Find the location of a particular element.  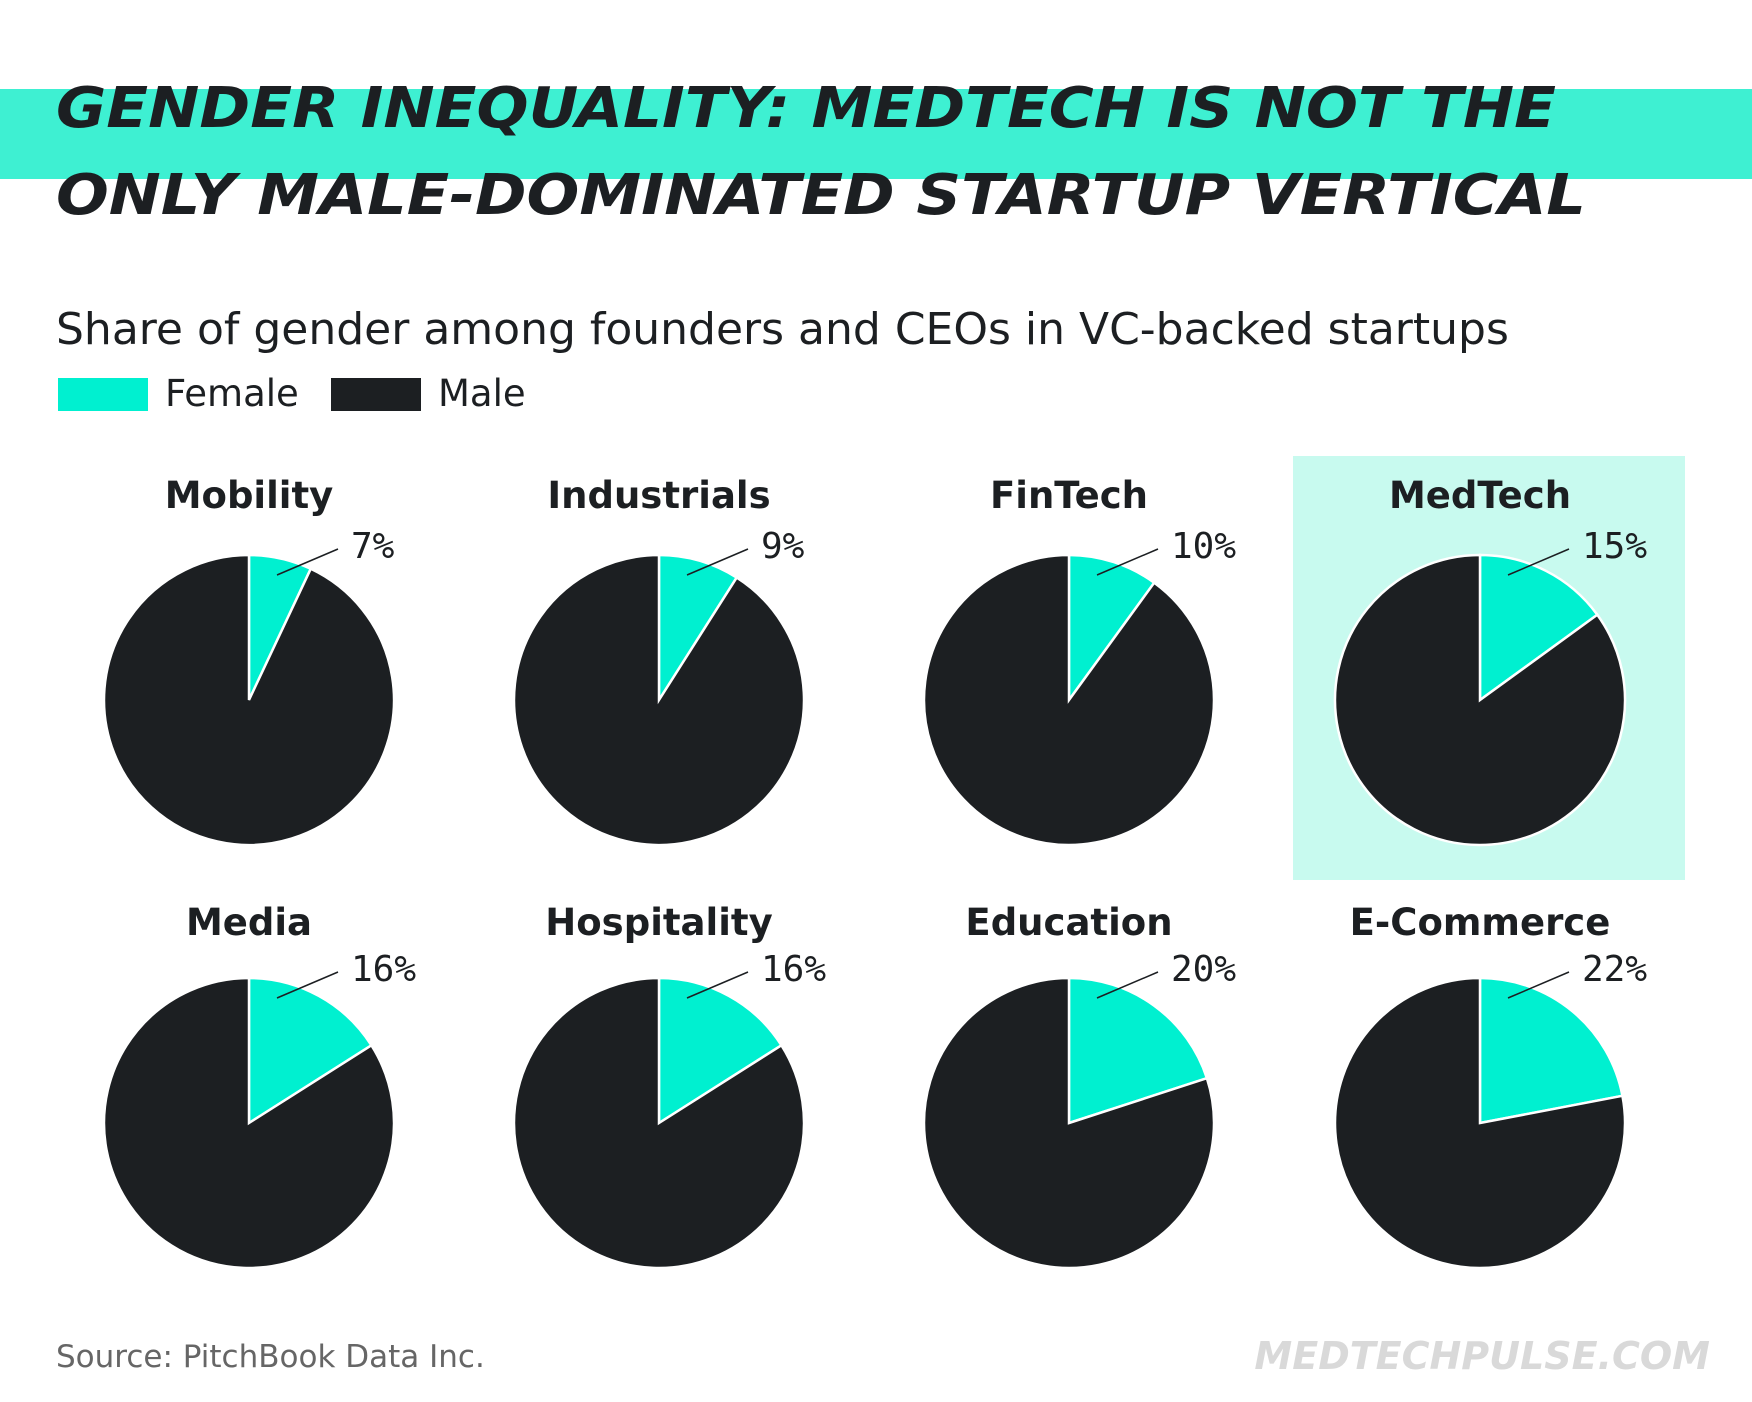

title-band is located at coordinates (876, 134).